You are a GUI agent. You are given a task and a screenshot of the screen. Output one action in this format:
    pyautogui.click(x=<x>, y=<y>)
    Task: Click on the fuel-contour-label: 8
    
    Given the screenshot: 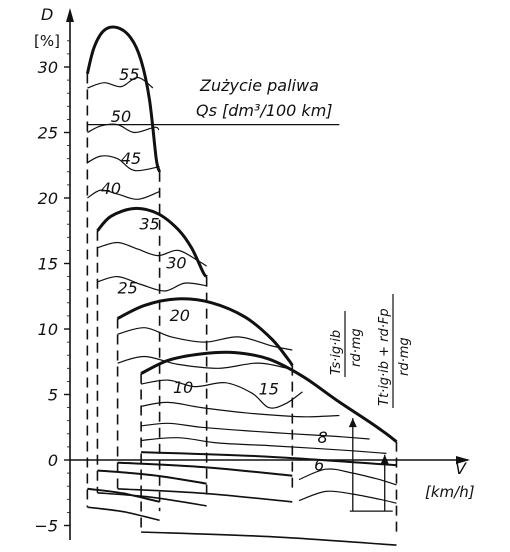 What is the action you would take?
    pyautogui.click(x=322, y=437)
    